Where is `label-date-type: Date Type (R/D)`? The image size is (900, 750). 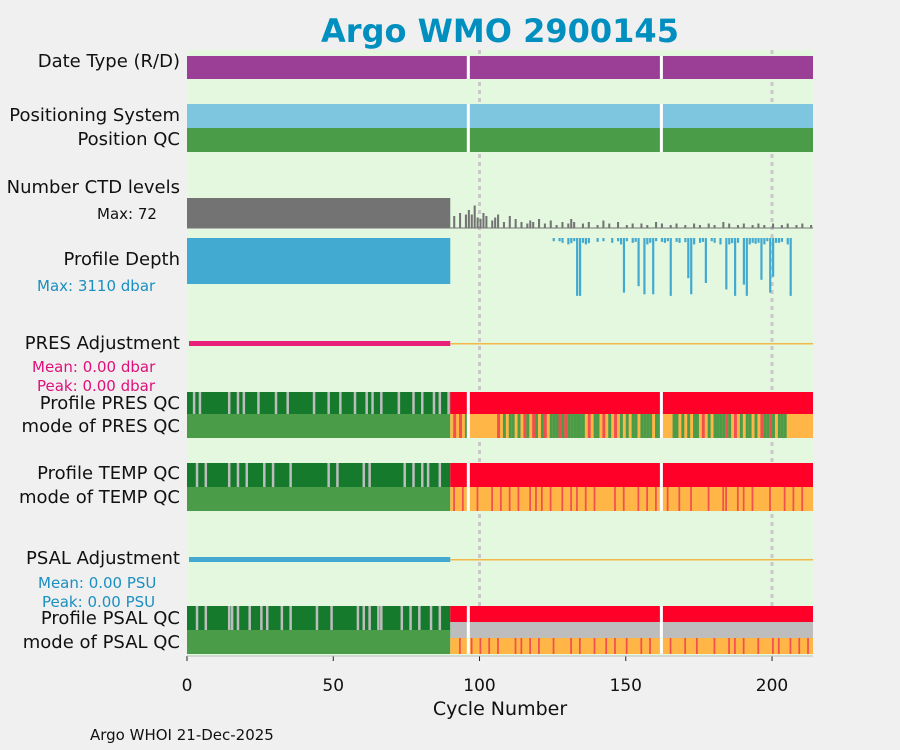 label-date-type: Date Type (R/D) is located at coordinates (108, 61).